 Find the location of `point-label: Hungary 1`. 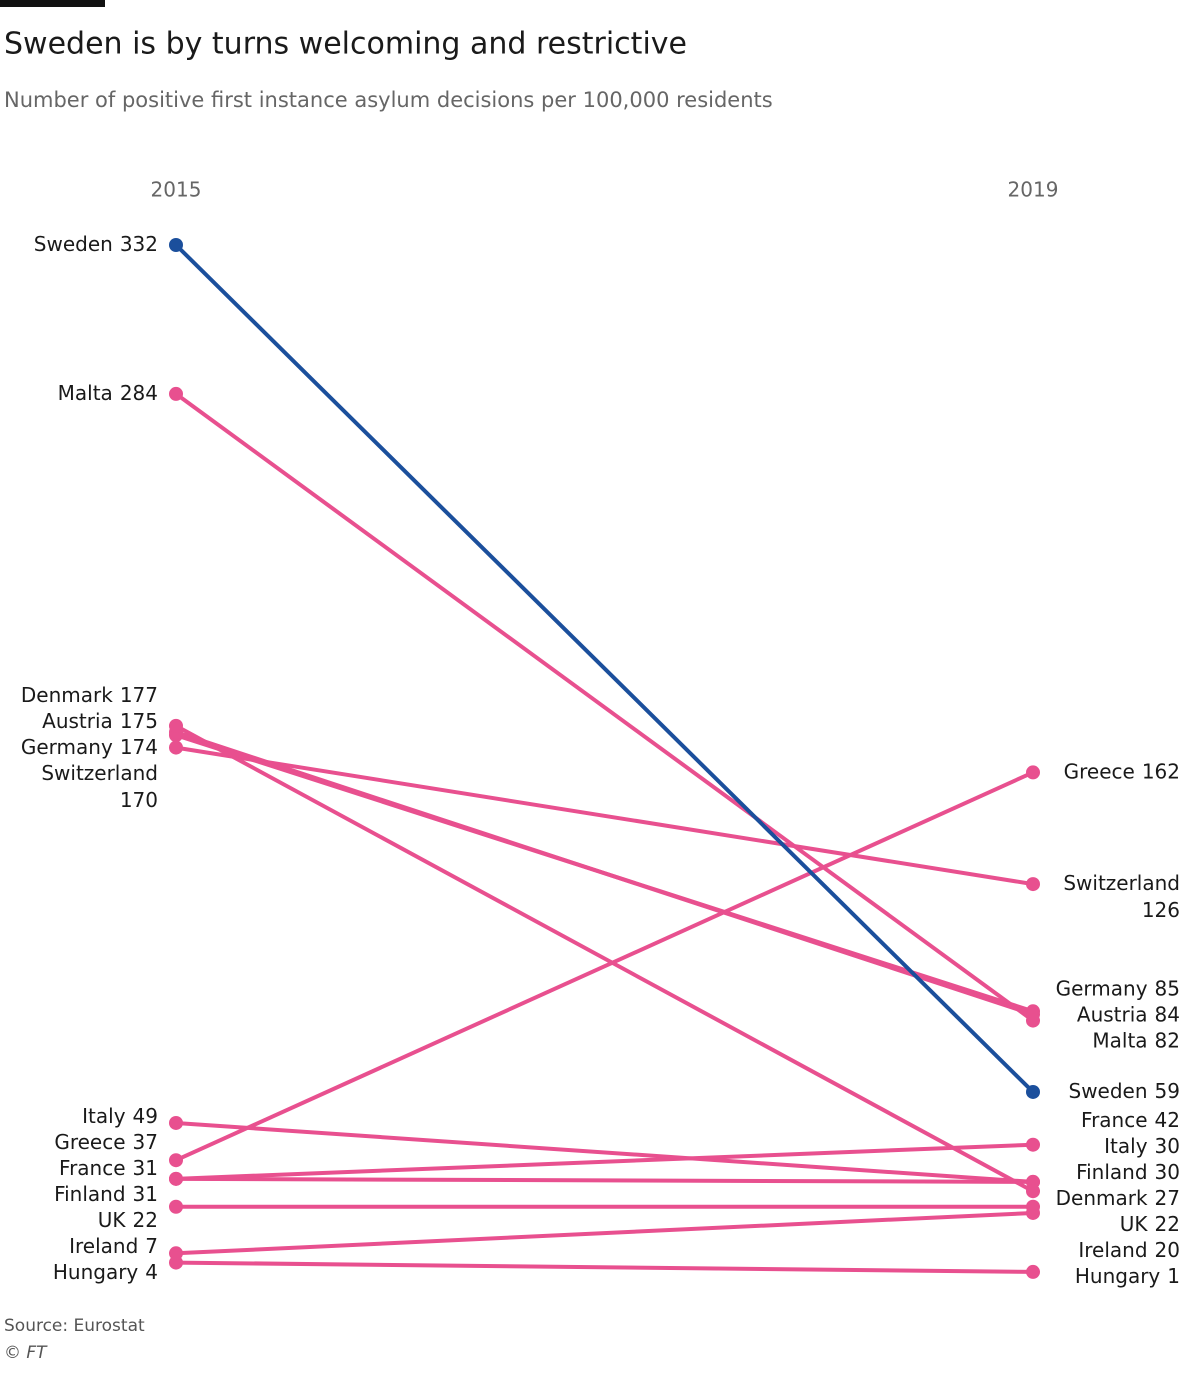

point-label: Hungary 1 is located at coordinates (1127, 1275).